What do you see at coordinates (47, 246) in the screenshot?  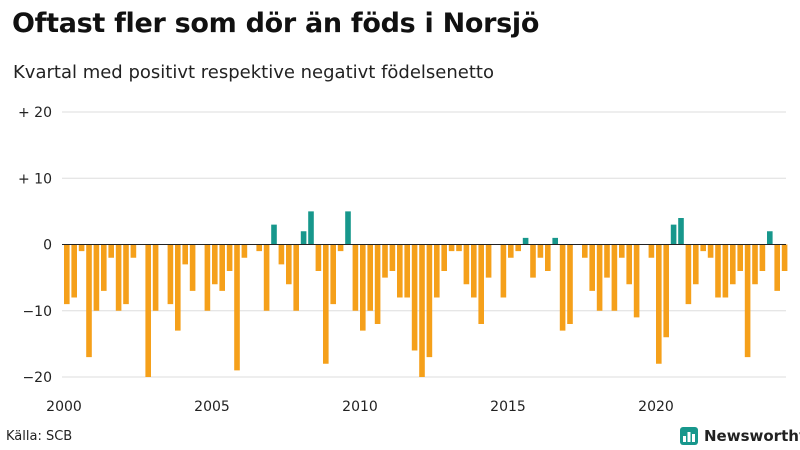 I see `y-tick-label: 0` at bounding box center [47, 246].